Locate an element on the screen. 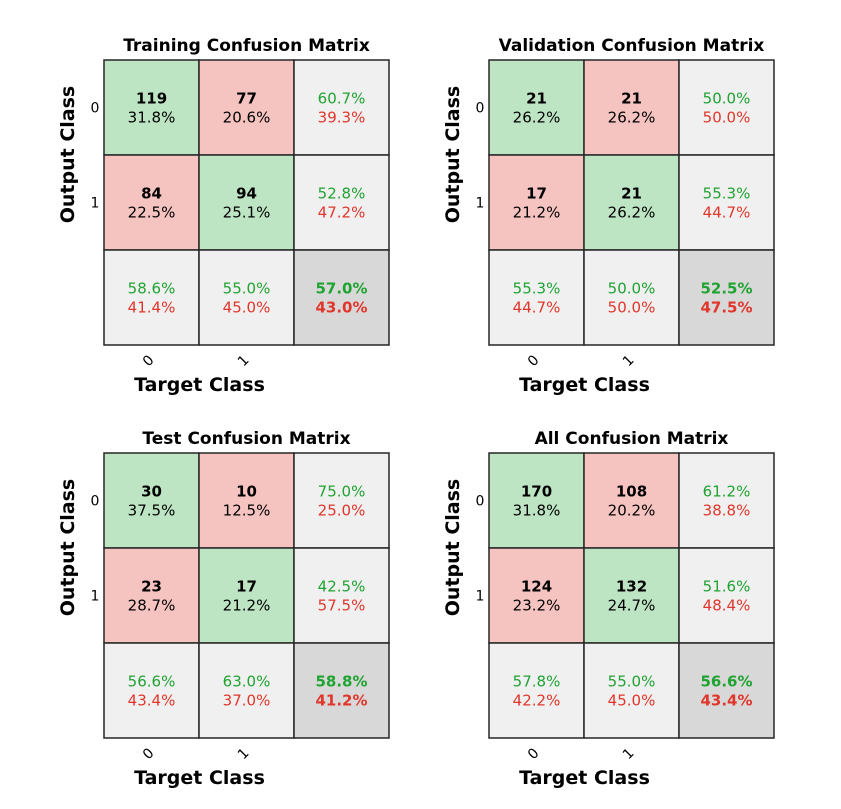 Image resolution: width=841 pixels, height=809 pixels. row-summary-cell-value: 75.0% is located at coordinates (342, 492).